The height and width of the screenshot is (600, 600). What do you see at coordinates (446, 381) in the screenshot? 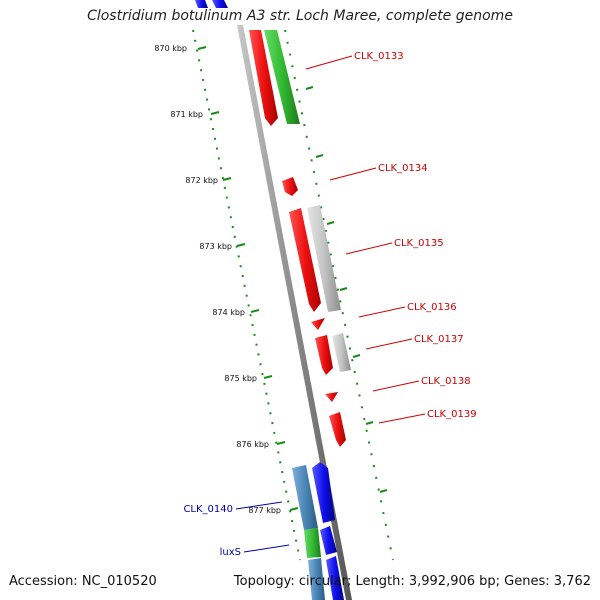
I see `gene-label-clk-0138: CLK_0138` at bounding box center [446, 381].